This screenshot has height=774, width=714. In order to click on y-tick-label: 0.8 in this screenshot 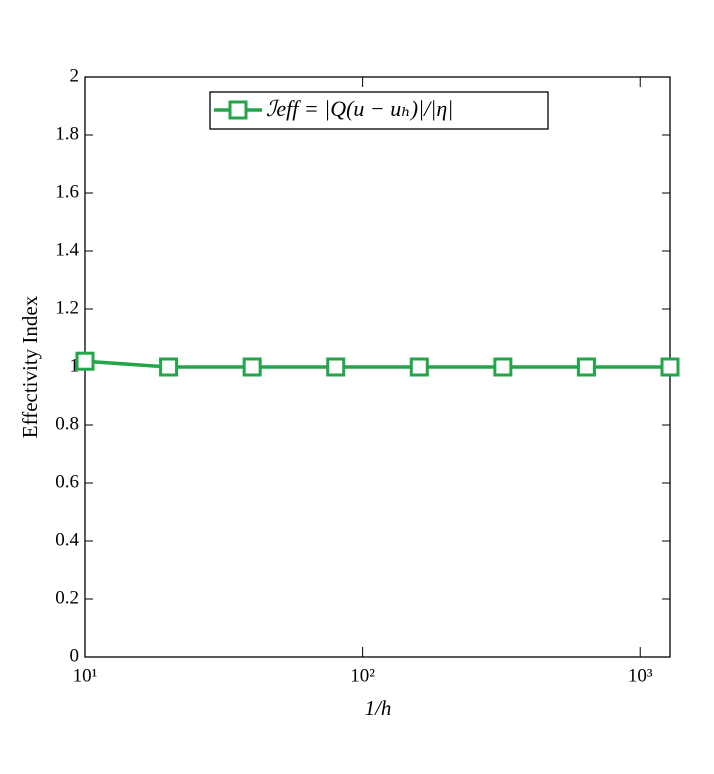, I will do `click(67, 423)`.